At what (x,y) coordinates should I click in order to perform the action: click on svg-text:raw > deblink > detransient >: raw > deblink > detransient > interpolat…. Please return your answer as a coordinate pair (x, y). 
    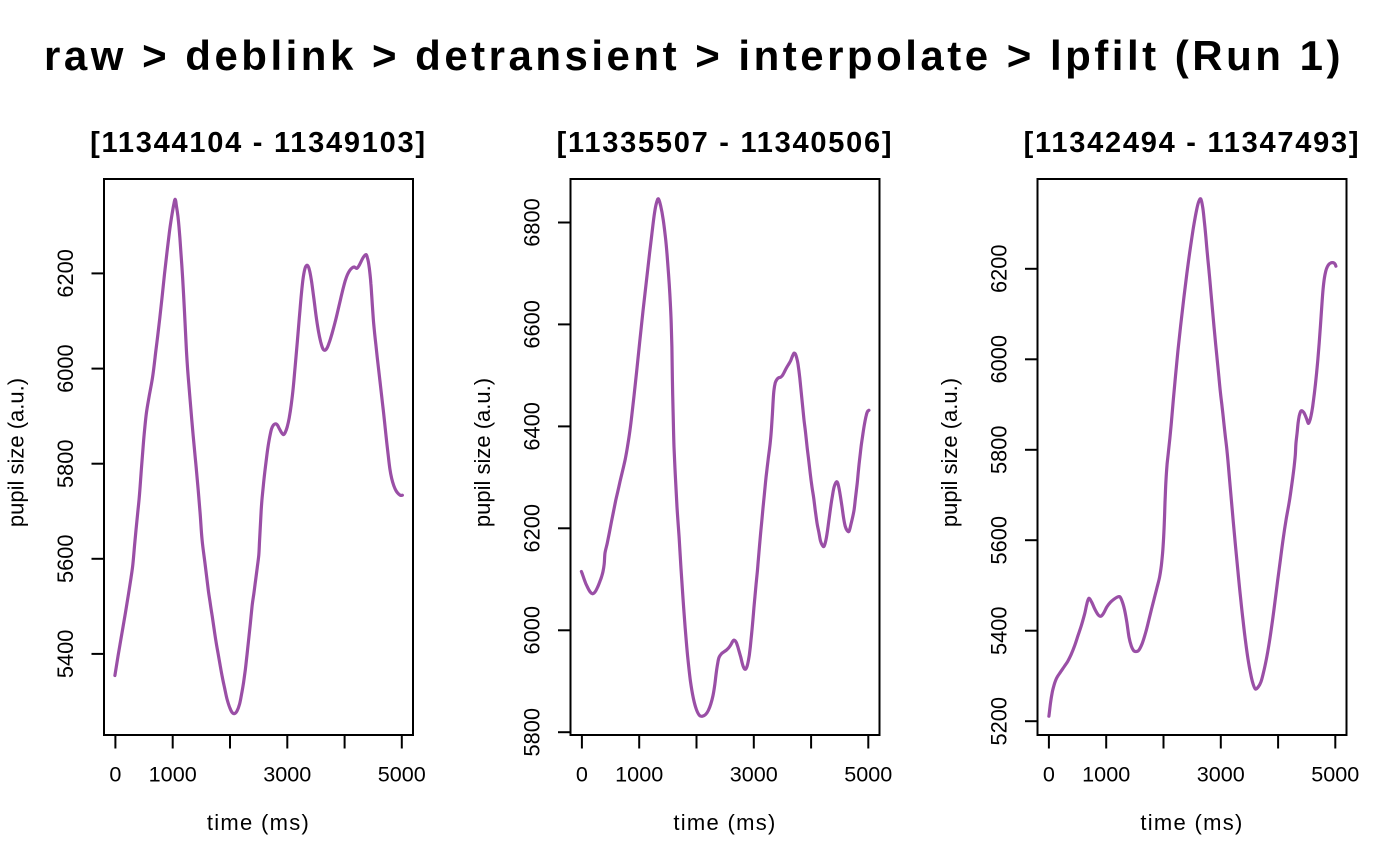
    Looking at the image, I should click on (694, 55).